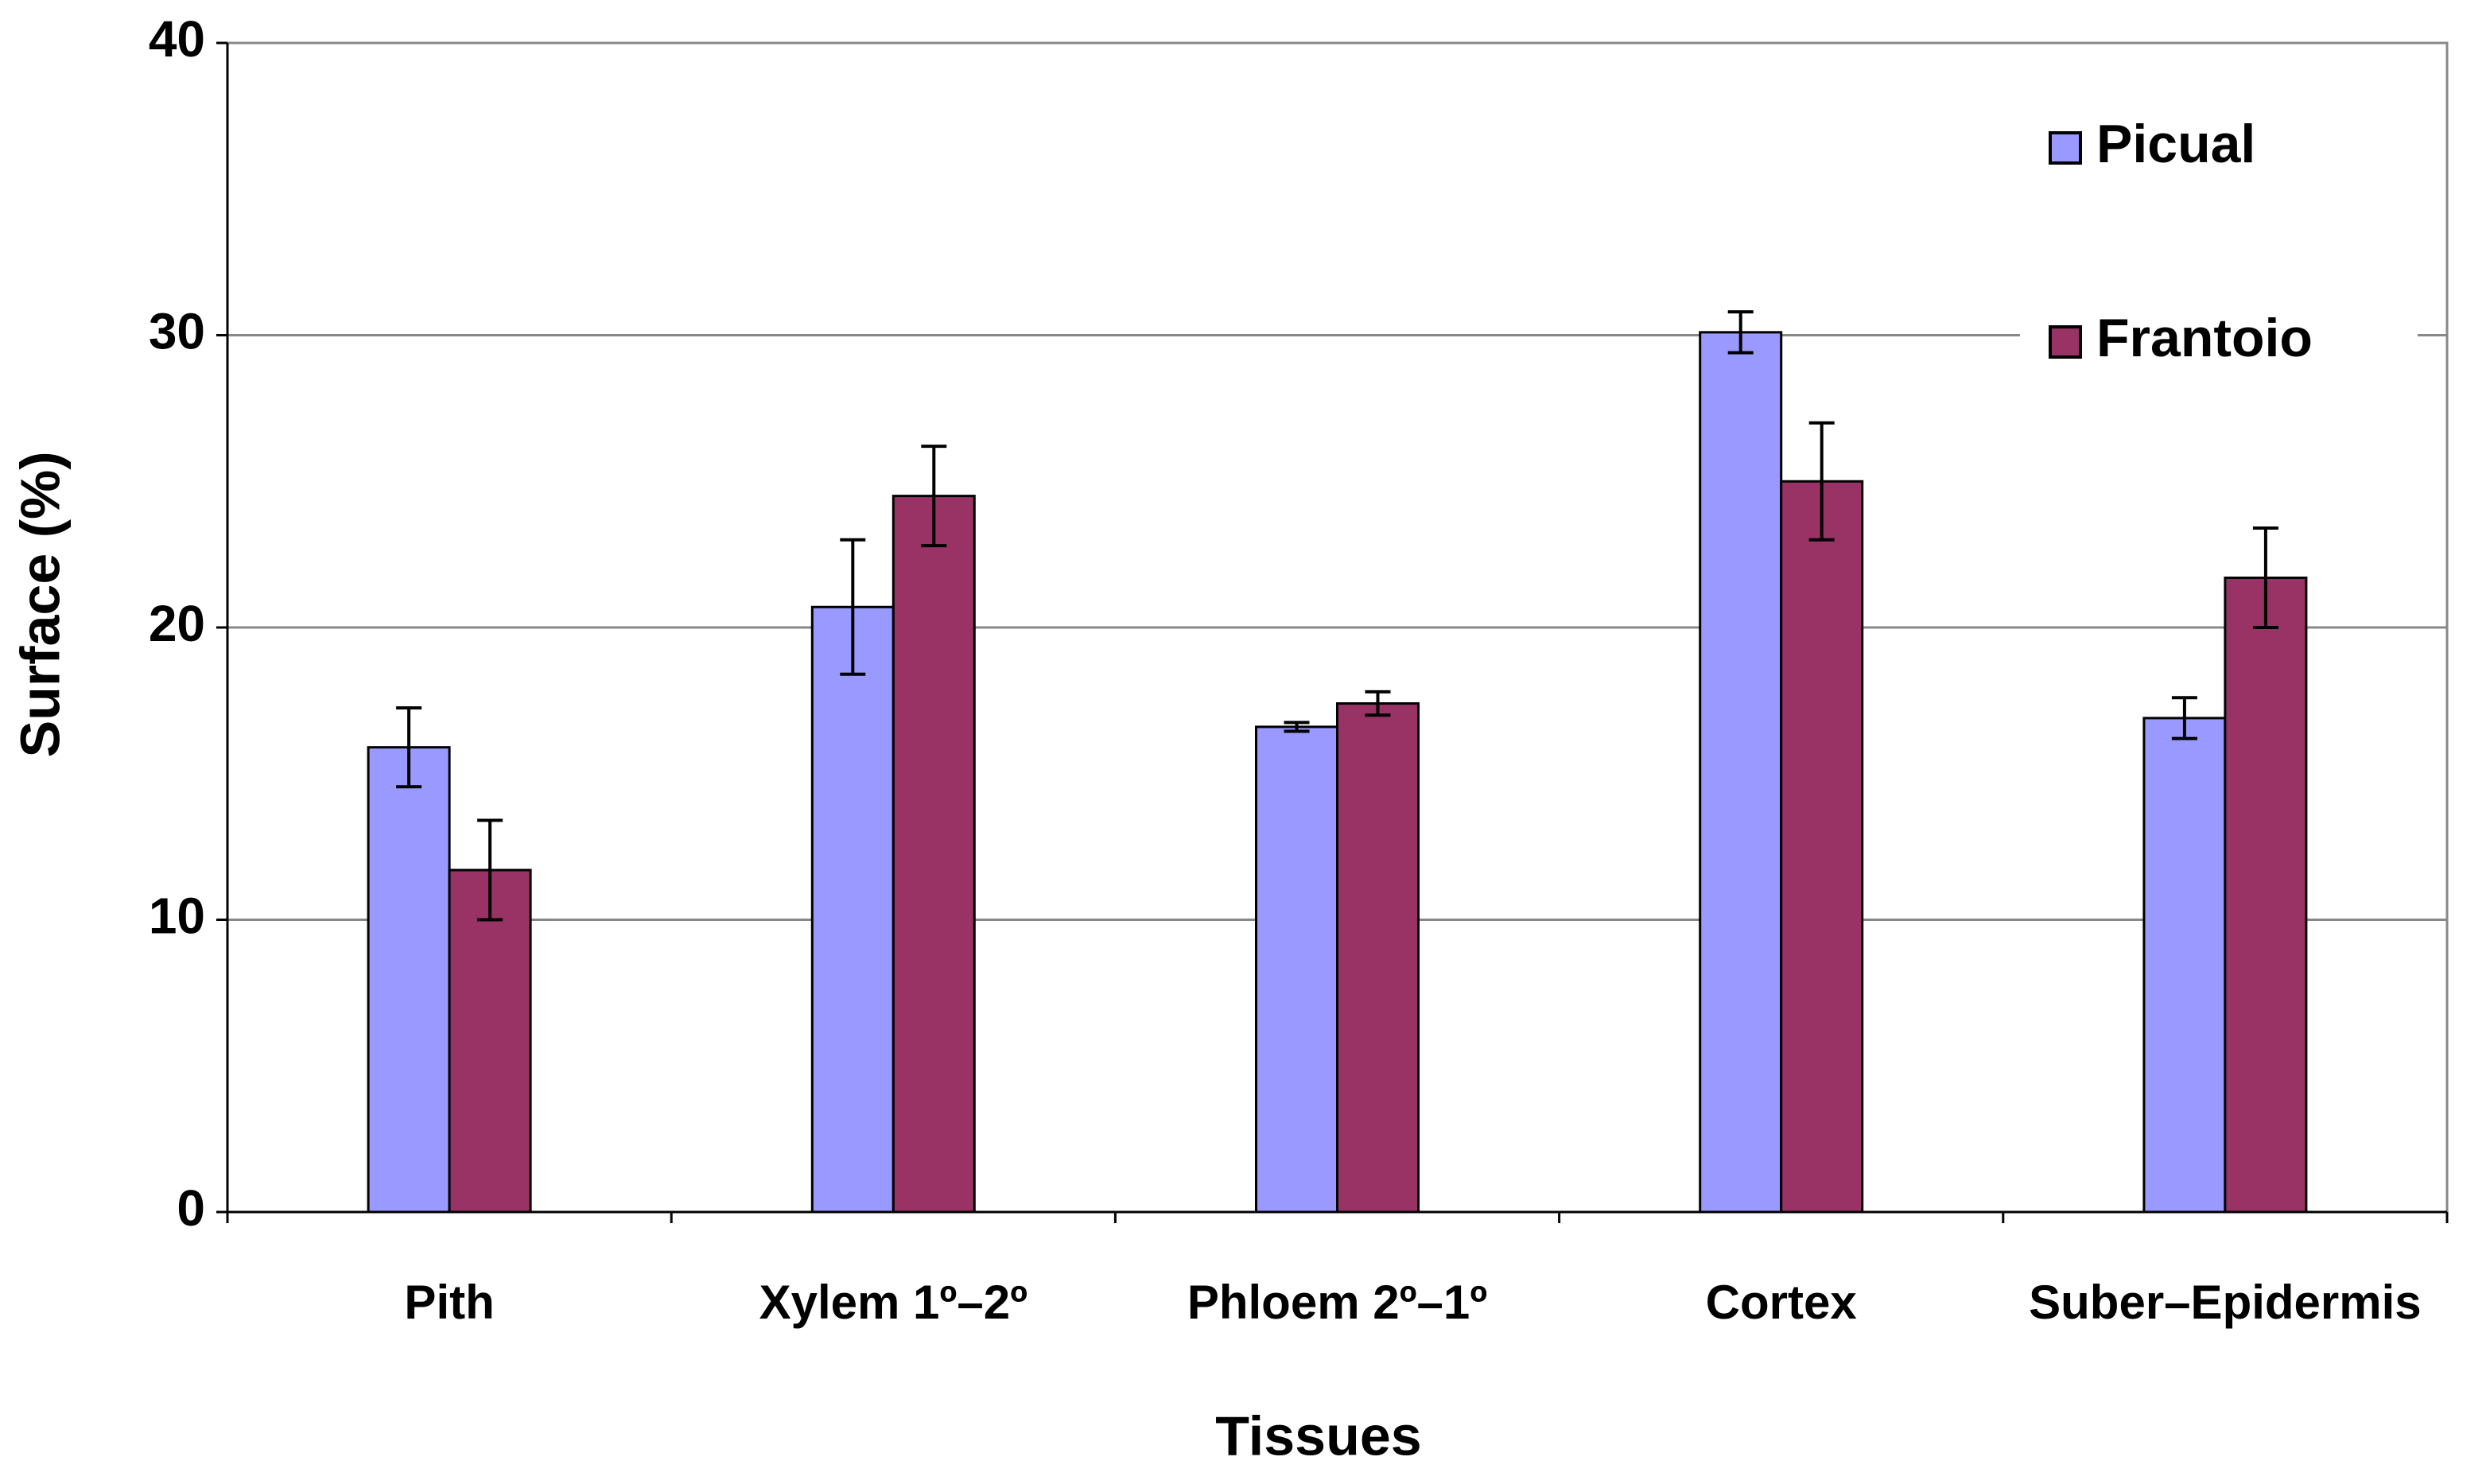 The image size is (2490, 1484). I want to click on y-tick-label: 40, so click(177, 39).